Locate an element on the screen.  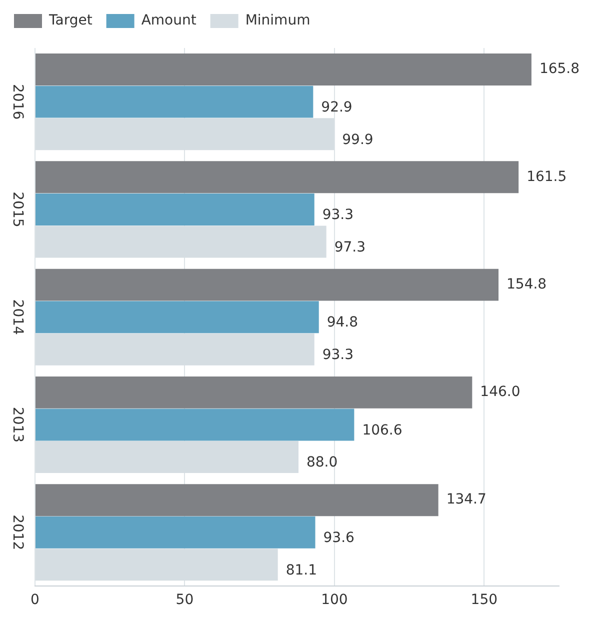
data-label: 99.9 is located at coordinates (358, 140).